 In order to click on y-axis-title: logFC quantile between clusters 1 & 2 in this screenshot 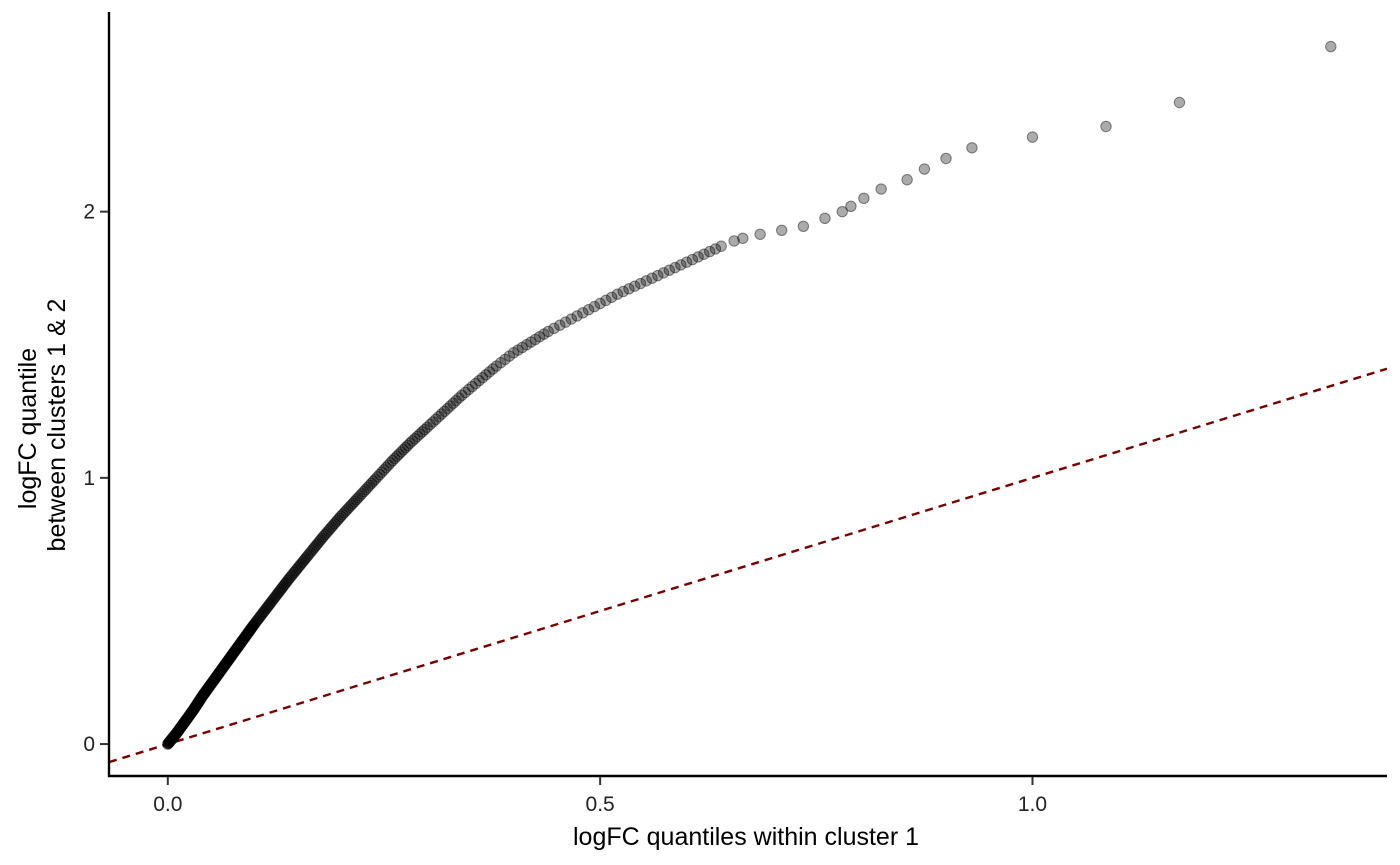, I will do `click(42, 425)`.